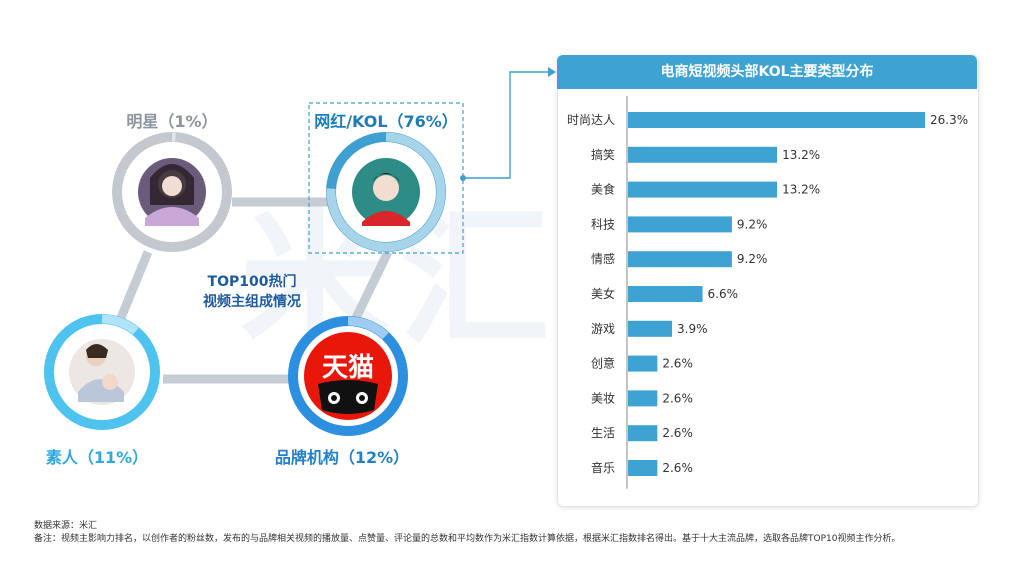 This screenshot has height=576, width=1024. What do you see at coordinates (252, 282) in the screenshot?
I see `center-title-line1: TOP100热门` at bounding box center [252, 282].